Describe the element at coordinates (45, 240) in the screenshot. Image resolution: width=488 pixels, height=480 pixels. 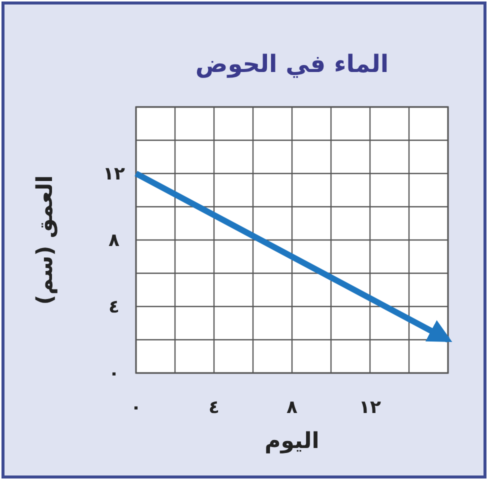
I see `y-axis-title: العمق (سم)` at that location.